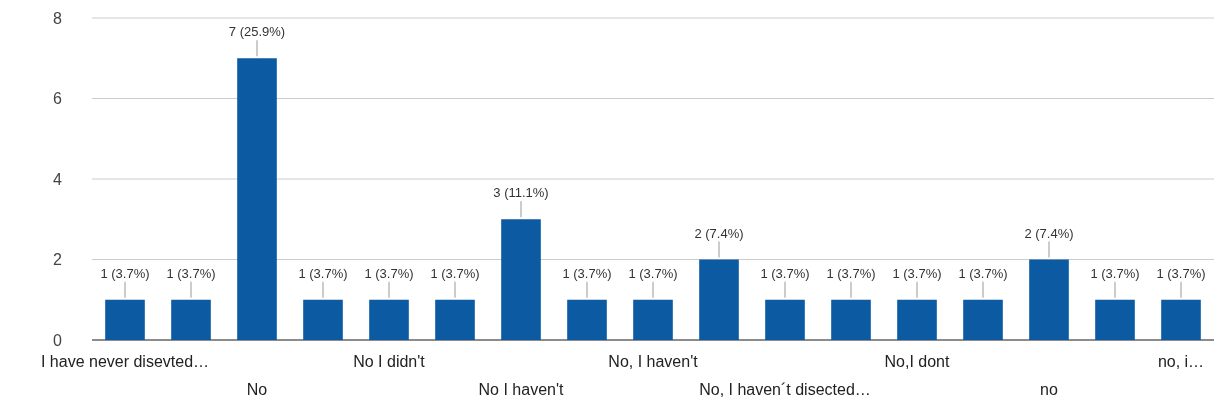  Describe the element at coordinates (653, 361) in the screenshot. I see `x-tick-label: No, I haven't` at that location.